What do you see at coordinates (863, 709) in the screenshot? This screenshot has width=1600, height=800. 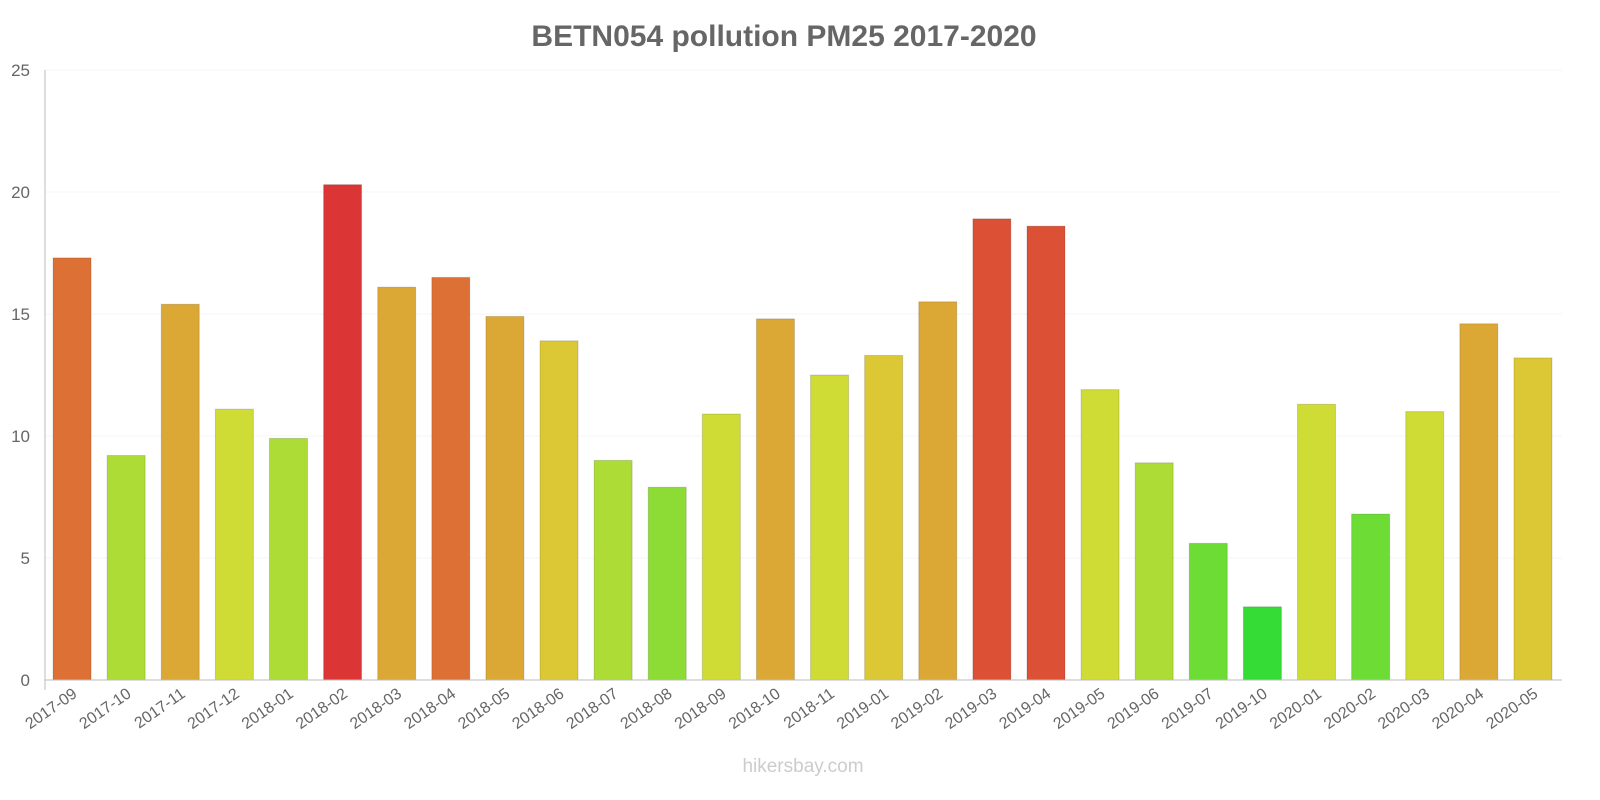 I see `x-tick-label: 2019-01` at bounding box center [863, 709].